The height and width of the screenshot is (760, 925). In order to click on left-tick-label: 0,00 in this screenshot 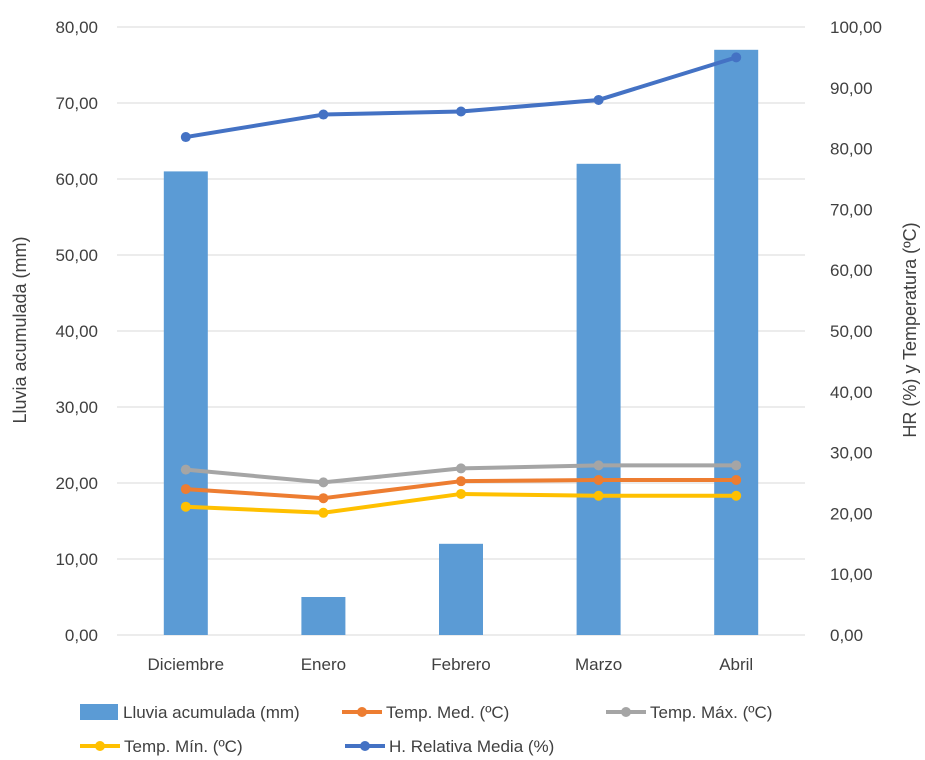, I will do `click(81, 635)`.